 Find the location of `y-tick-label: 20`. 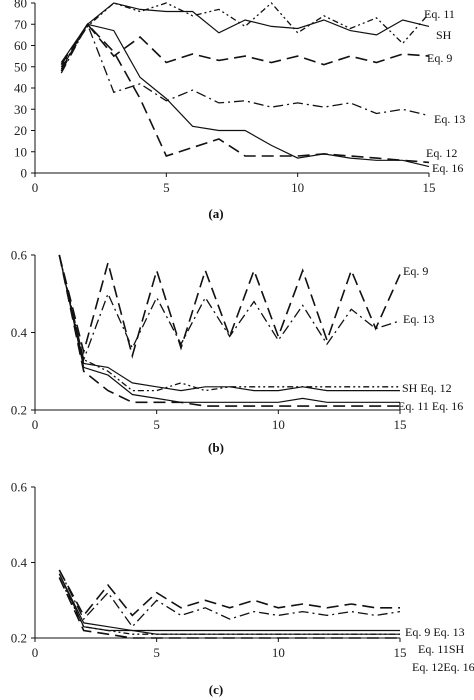

y-tick-label: 20 is located at coordinates (20, 130).